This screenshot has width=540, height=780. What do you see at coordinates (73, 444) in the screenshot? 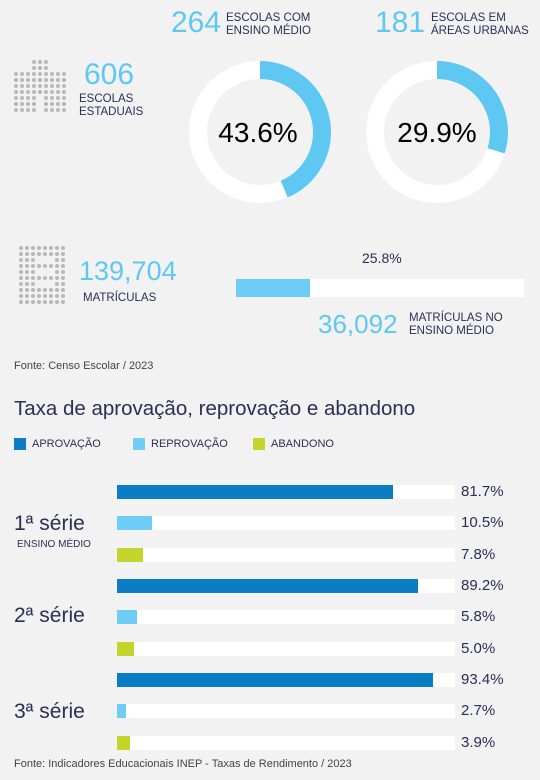
I see `legend-item-aprovacao: APROVAÇÃO` at bounding box center [73, 444].